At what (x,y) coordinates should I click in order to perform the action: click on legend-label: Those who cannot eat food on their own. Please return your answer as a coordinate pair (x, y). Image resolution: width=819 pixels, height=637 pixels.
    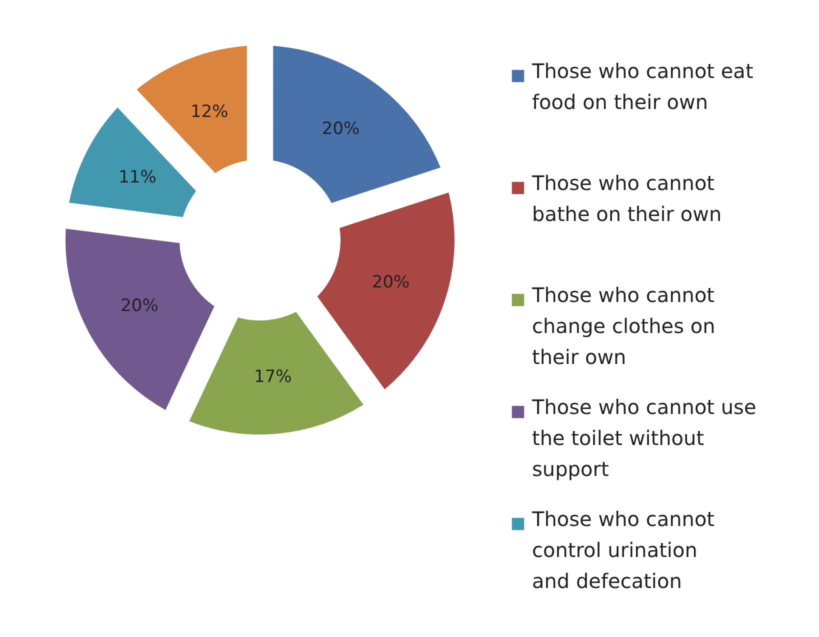
    Looking at the image, I should click on (642, 86).